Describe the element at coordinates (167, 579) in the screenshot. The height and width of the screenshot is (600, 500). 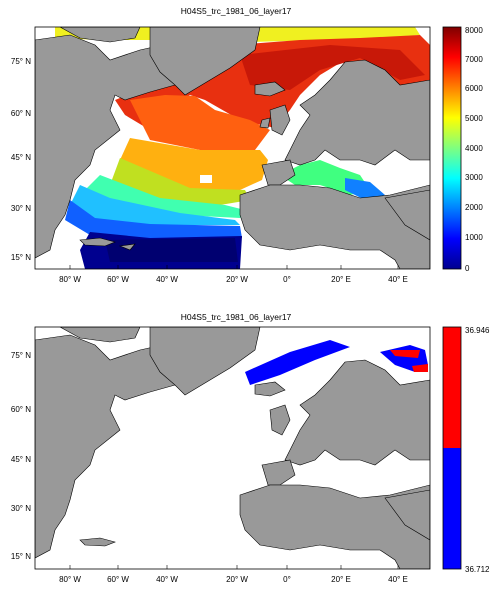
I see `bottom-xtick-2: 40° W` at that location.